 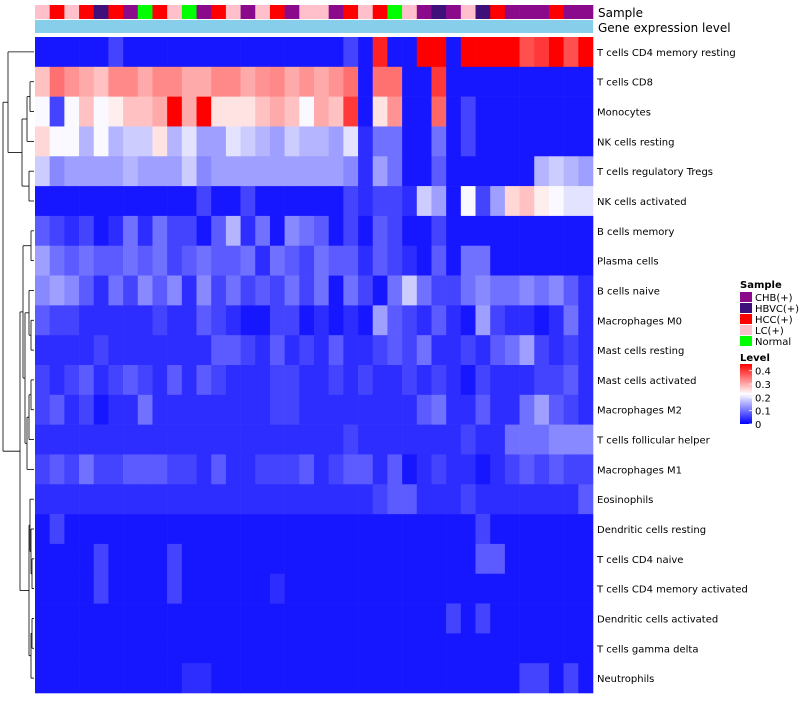 What do you see at coordinates (755, 392) in the screenshot?
I see `level-legend: Level 0.4 0.3 0.2 0.1 0` at bounding box center [755, 392].